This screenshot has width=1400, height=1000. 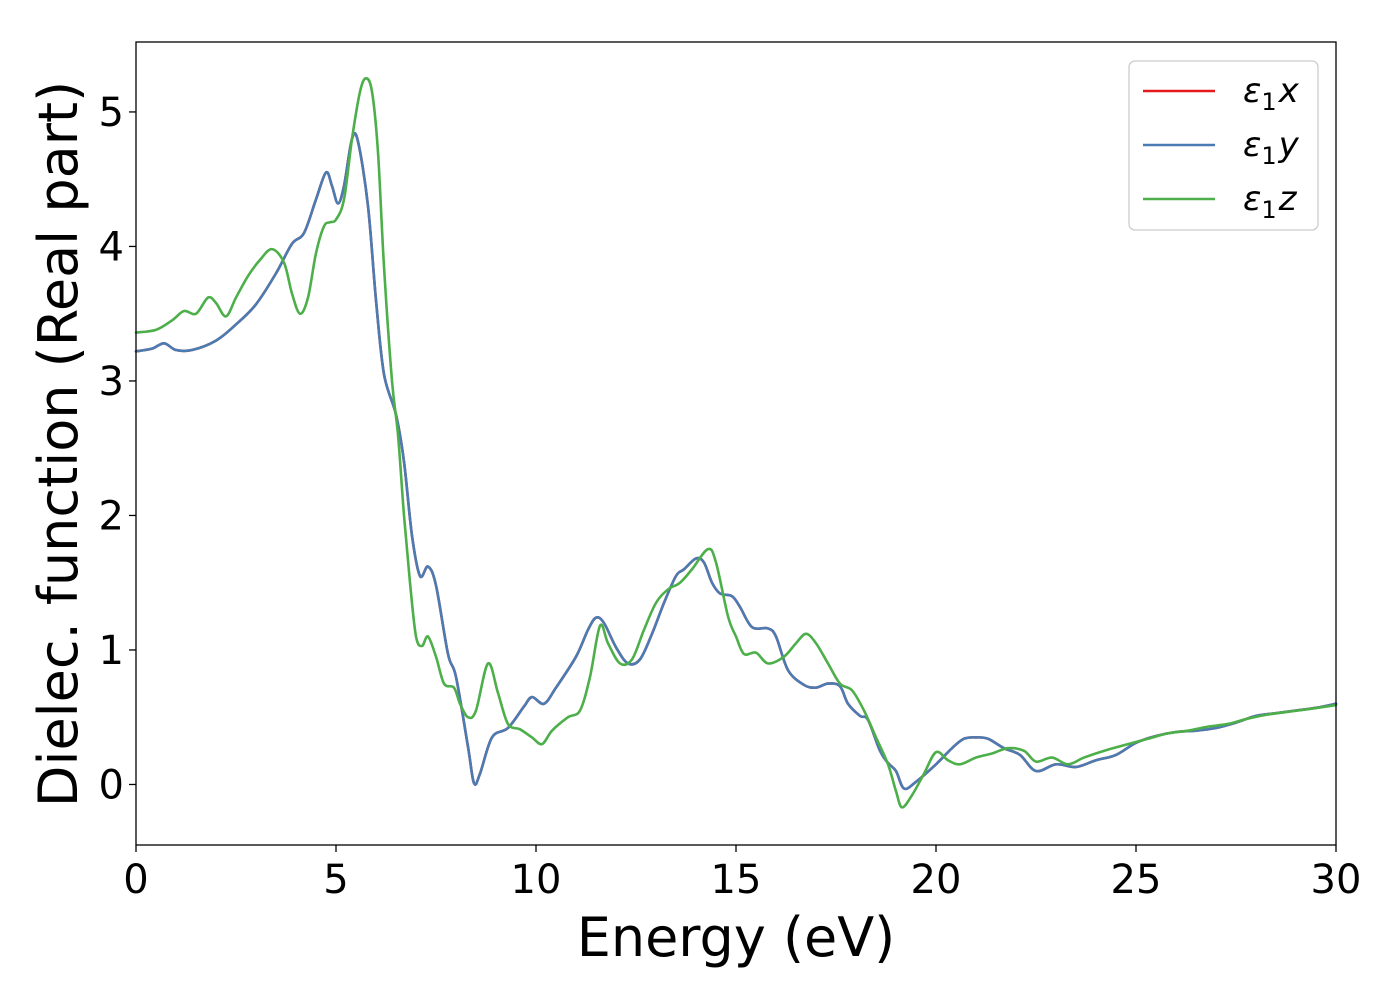 What do you see at coordinates (736, 880) in the screenshot?
I see `x-tick-label: 15` at bounding box center [736, 880].